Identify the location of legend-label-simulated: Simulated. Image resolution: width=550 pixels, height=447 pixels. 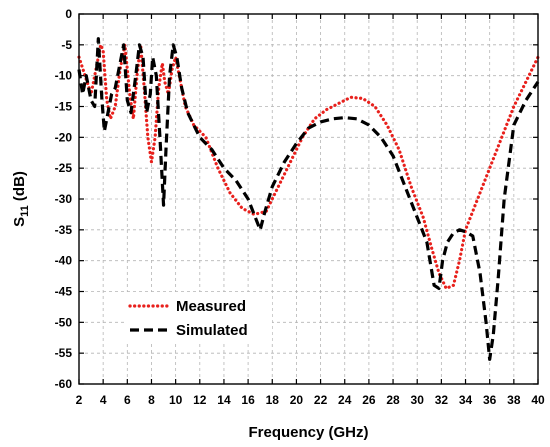
(212, 330).